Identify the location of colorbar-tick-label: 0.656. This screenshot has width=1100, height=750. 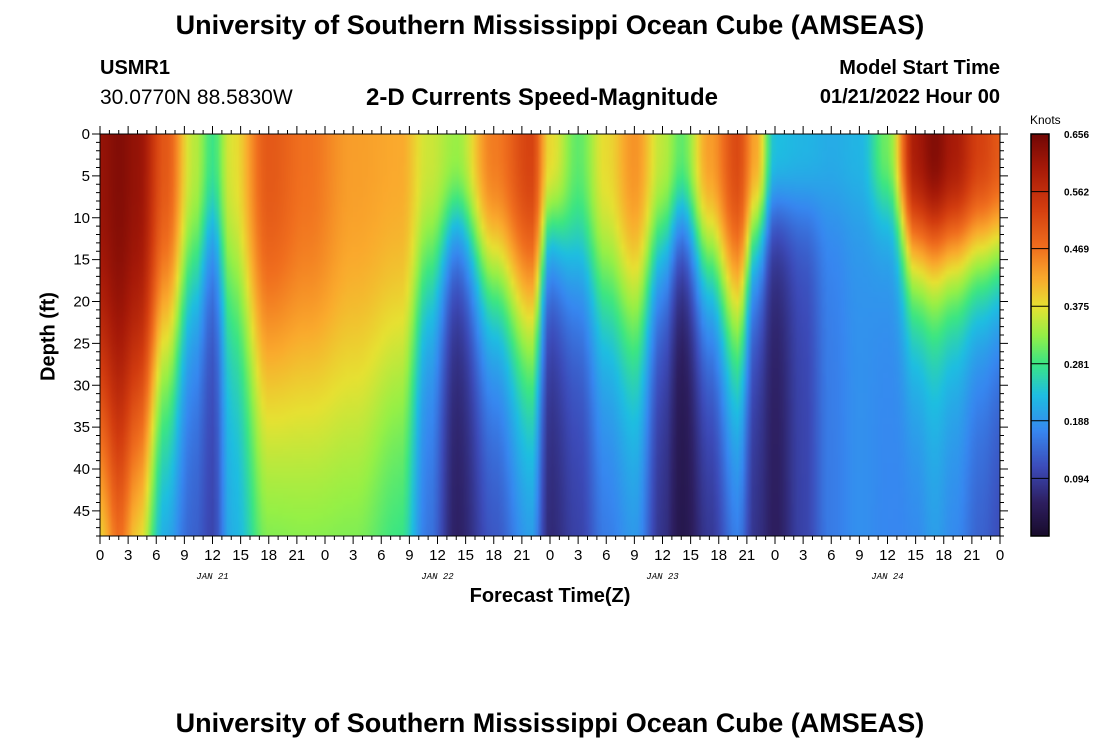
(1076, 135).